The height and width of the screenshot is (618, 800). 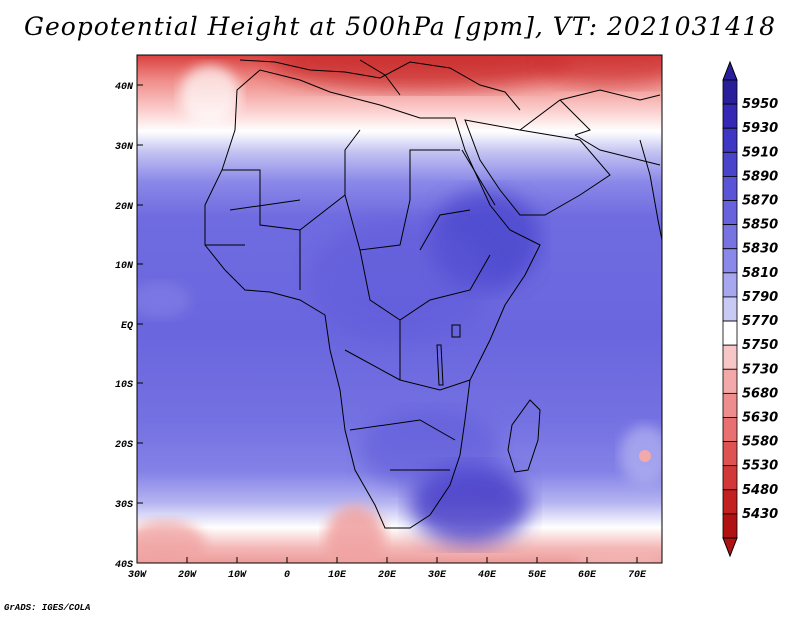 What do you see at coordinates (287, 575) in the screenshot?
I see `lon-label: 0` at bounding box center [287, 575].